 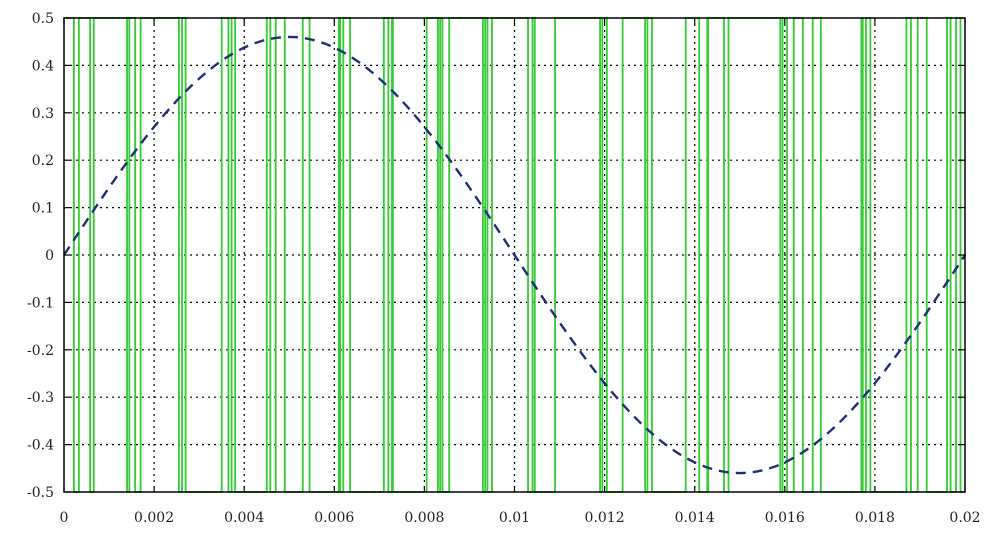 I want to click on y-axis-tick-labels: 0.5 0.4 0.3 0.2 0.1 0 -0.1 -0.2 -0.3 -0.4 -0.5, so click(x=40, y=256).